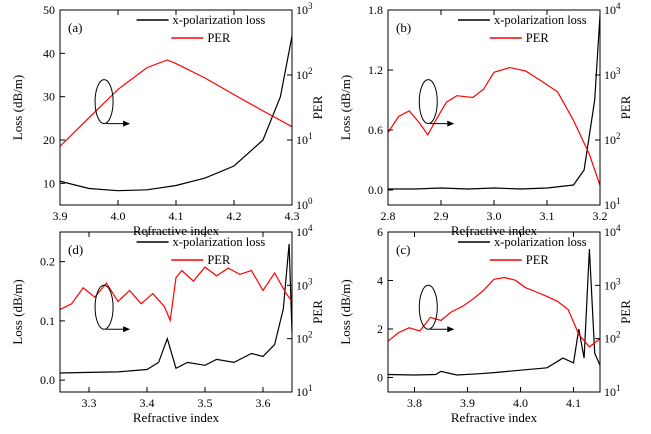  What do you see at coordinates (380, 329) in the screenshot?
I see `y-tick-label: 2` at bounding box center [380, 329].